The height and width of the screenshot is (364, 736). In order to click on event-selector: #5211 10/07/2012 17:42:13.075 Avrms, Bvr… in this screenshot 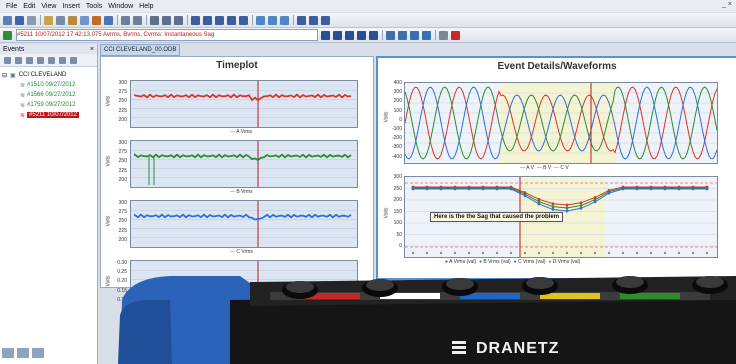, I will do `click(167, 35)`.